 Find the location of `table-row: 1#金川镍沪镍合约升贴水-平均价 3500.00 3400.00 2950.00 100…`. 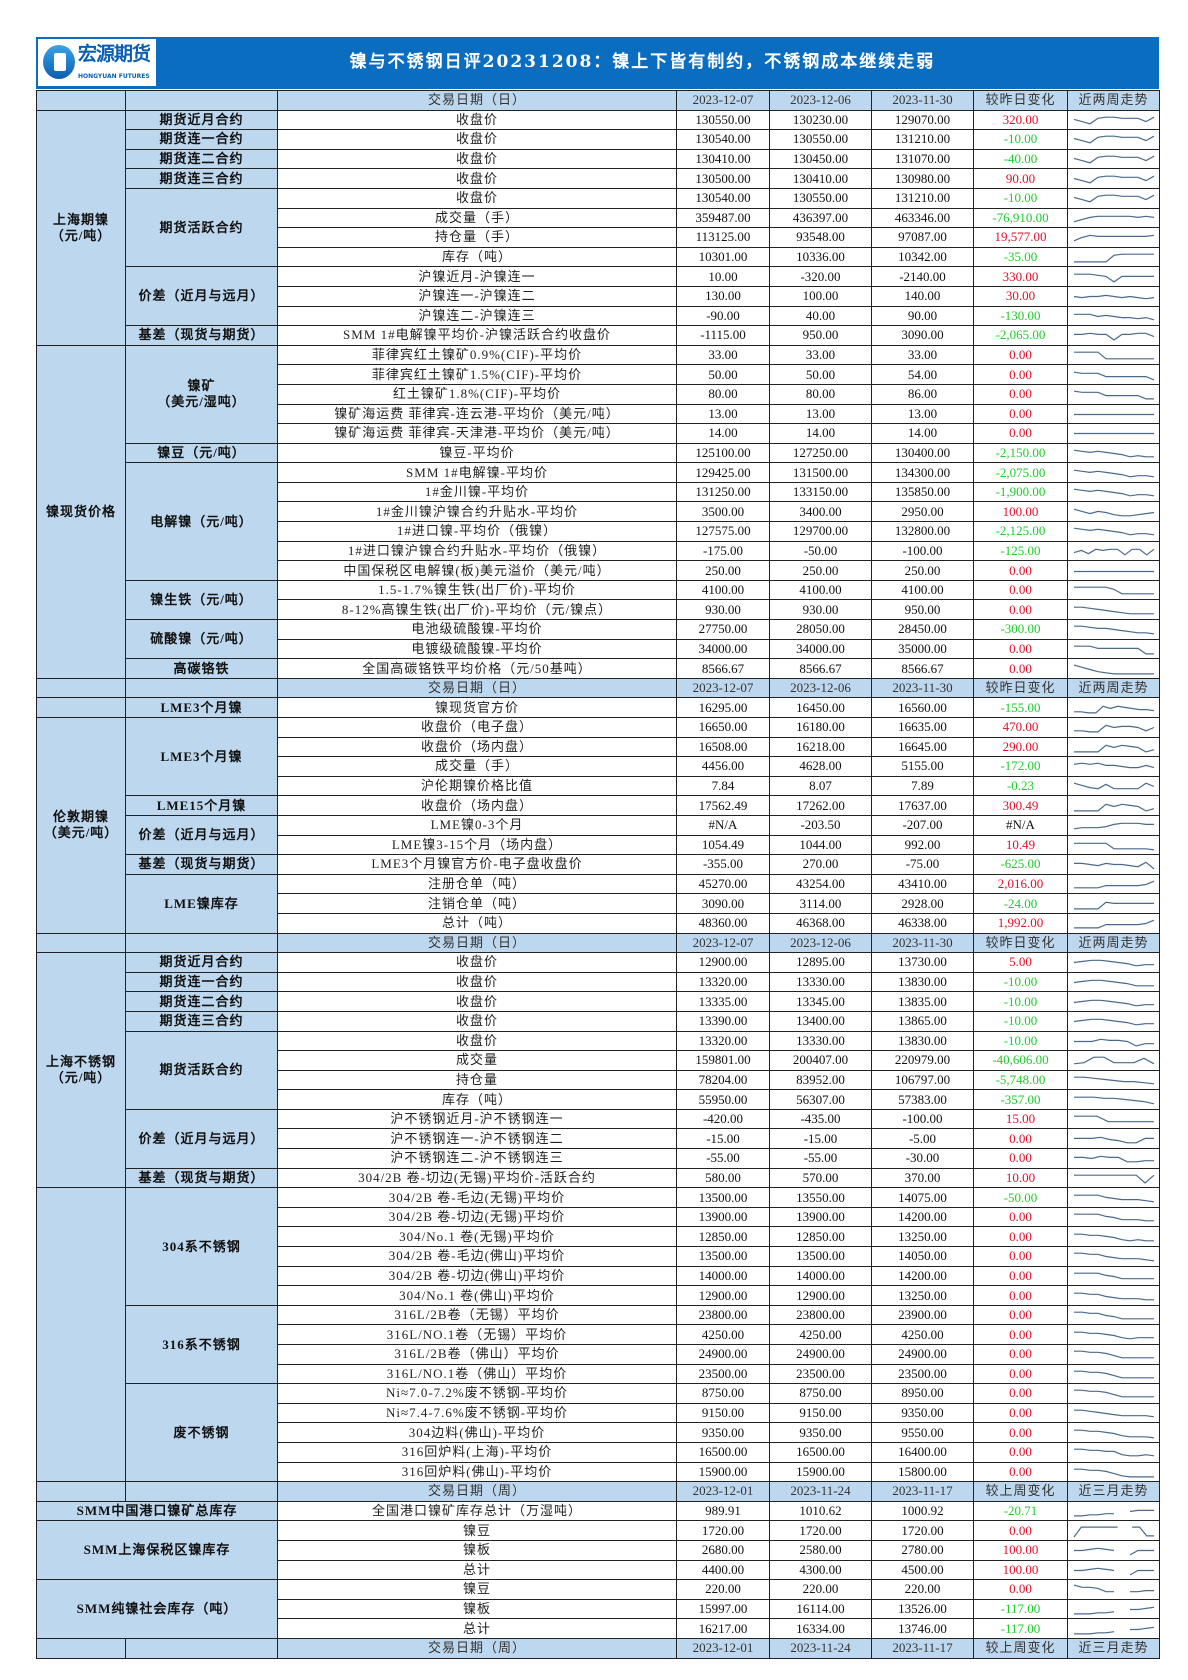

table-row: 1#金川镍沪镍合约升贴水-平均价 3500.00 3400.00 2950.00 100… is located at coordinates (598, 512).